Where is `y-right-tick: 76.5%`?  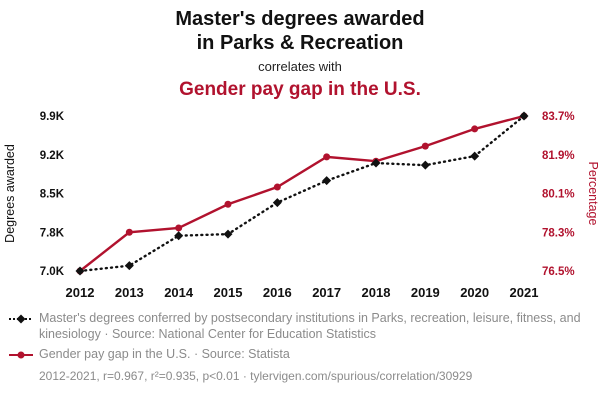 y-right-tick: 76.5% is located at coordinates (558, 272).